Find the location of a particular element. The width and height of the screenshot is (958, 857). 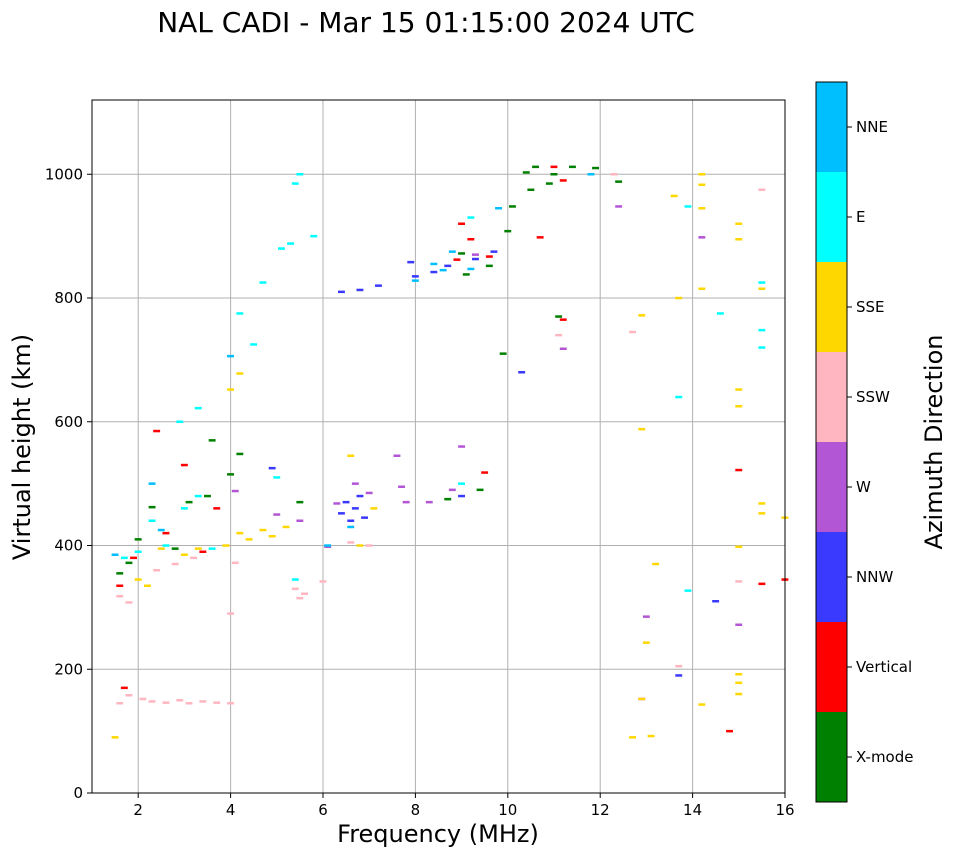

y-tick-label: 800 is located at coordinates (68, 298).